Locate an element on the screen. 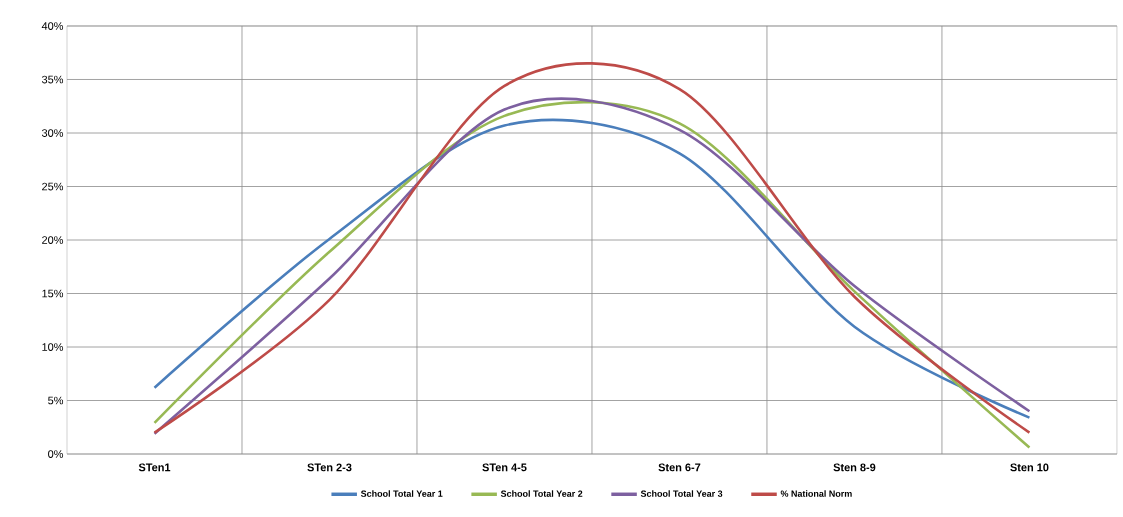 This screenshot has height=517, width=1123. x-tick-label: Sten 6-7 is located at coordinates (679, 467).